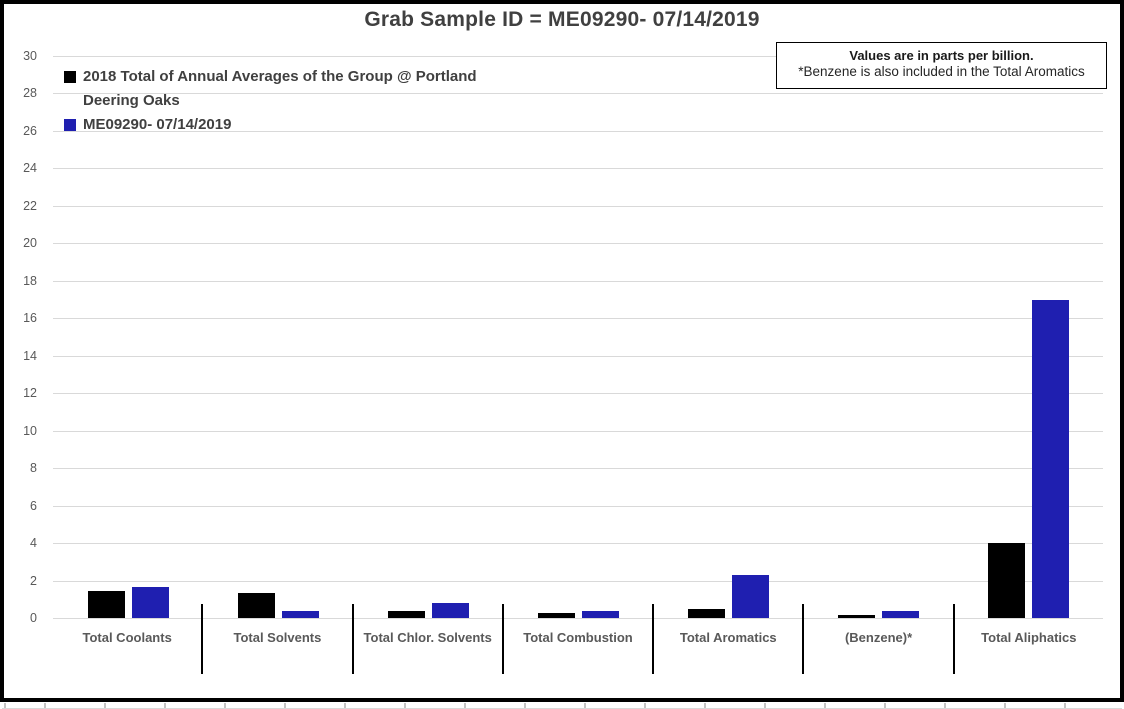 This screenshot has height=709, width=1124. Describe the element at coordinates (30, 56) in the screenshot. I see `y-tick-label: 30` at that location.